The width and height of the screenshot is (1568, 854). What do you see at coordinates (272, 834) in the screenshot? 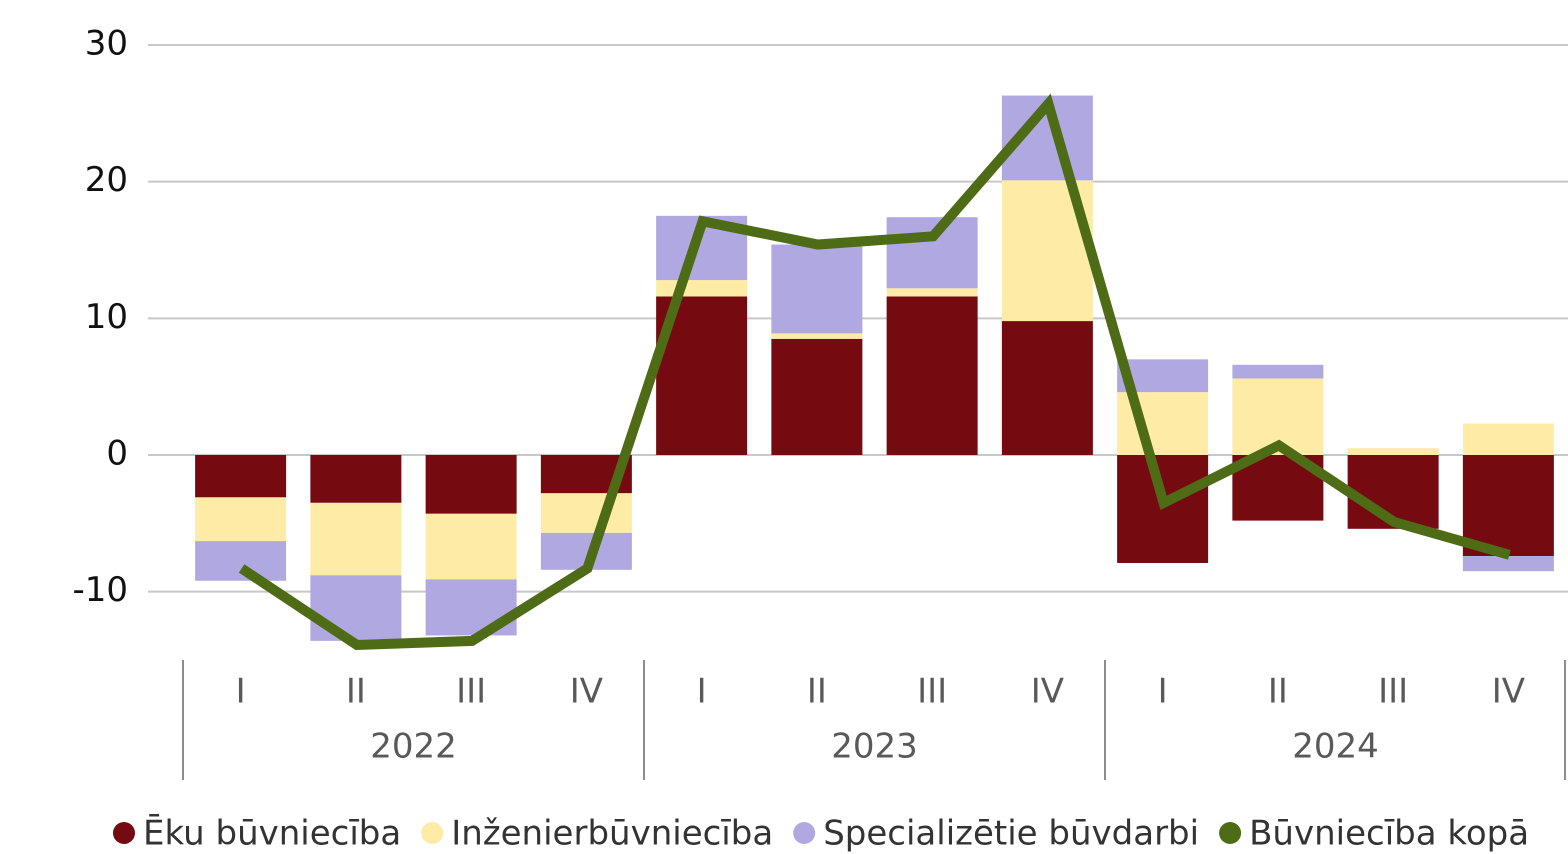
I see `legend-label: Ēku būvniecība` at bounding box center [272, 834].